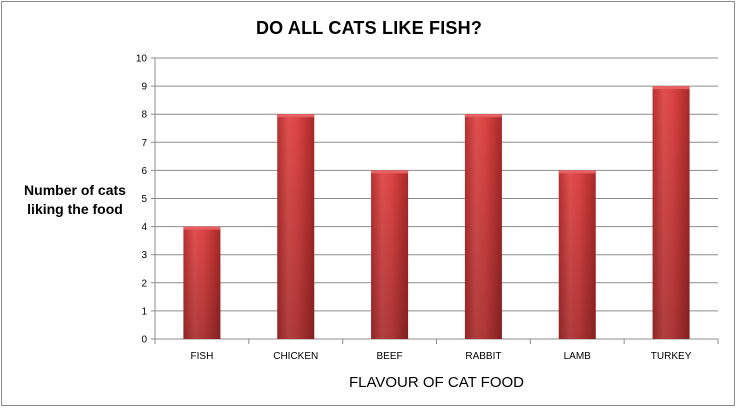 The width and height of the screenshot is (738, 409). What do you see at coordinates (144, 87) in the screenshot?
I see `y-tick-label: 9` at bounding box center [144, 87].